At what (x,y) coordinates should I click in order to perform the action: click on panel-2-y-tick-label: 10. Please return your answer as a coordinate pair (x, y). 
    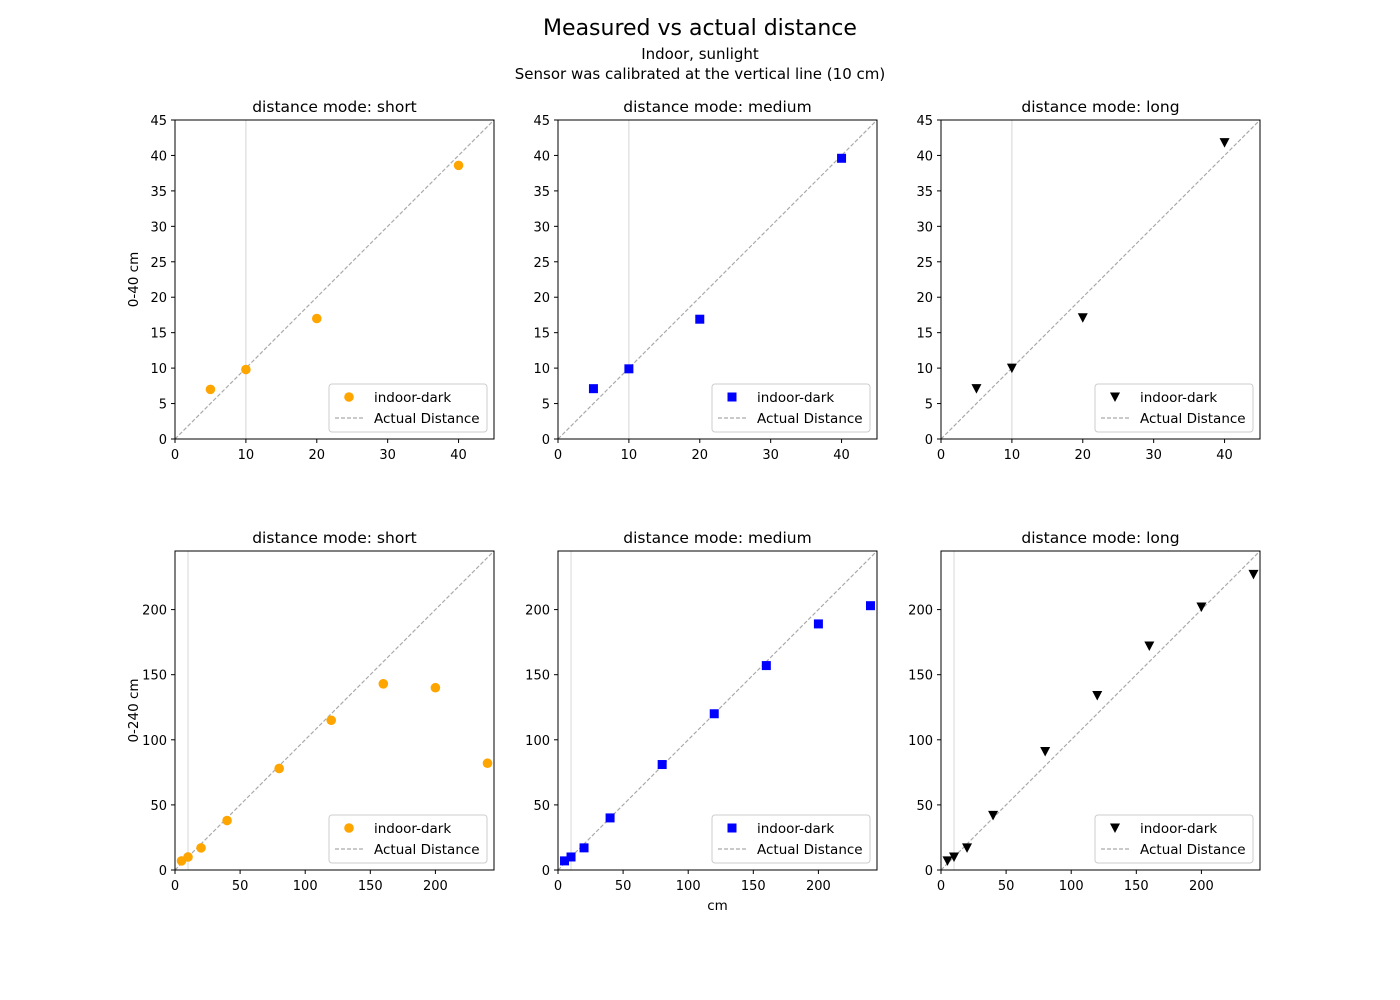
    Looking at the image, I should click on (541, 369).